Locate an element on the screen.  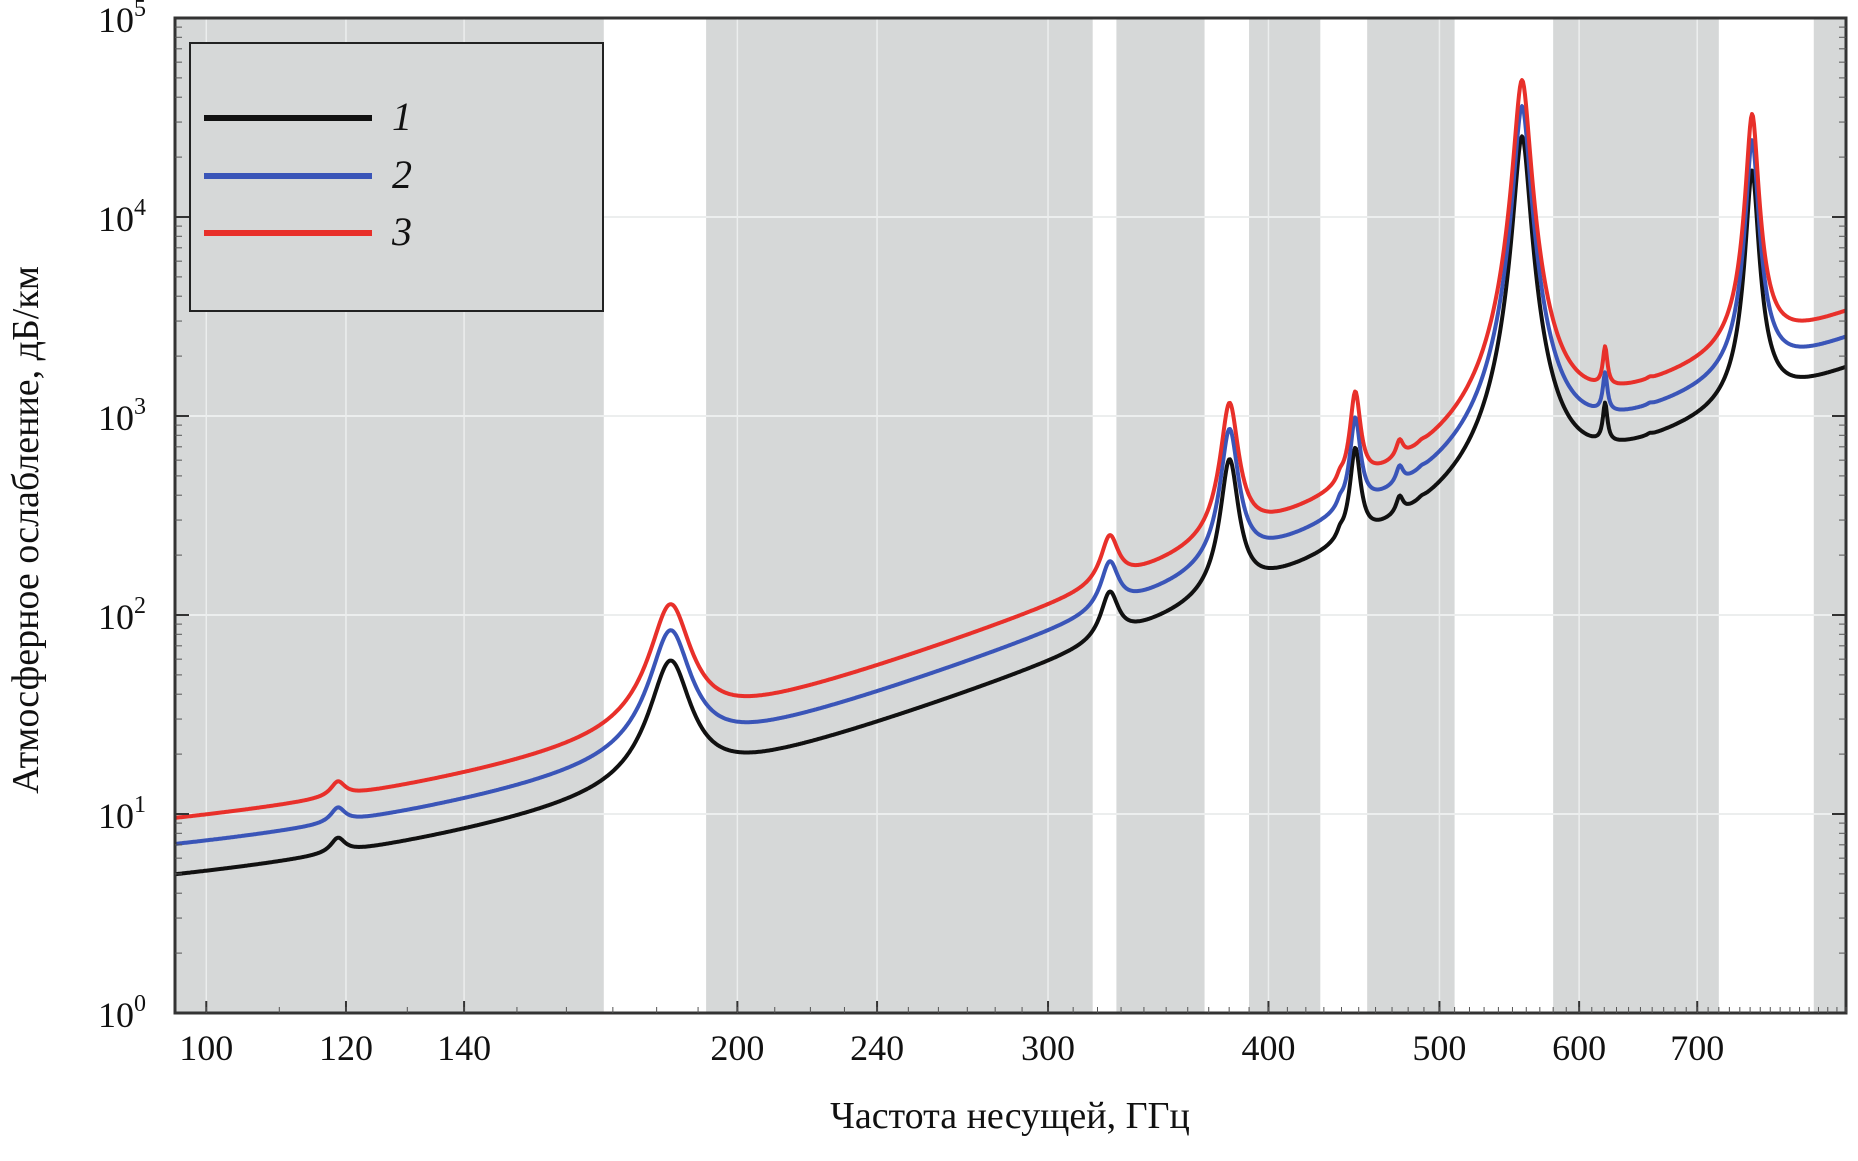
y-tick-label-2: 10² is located at coordinates (122, 615).